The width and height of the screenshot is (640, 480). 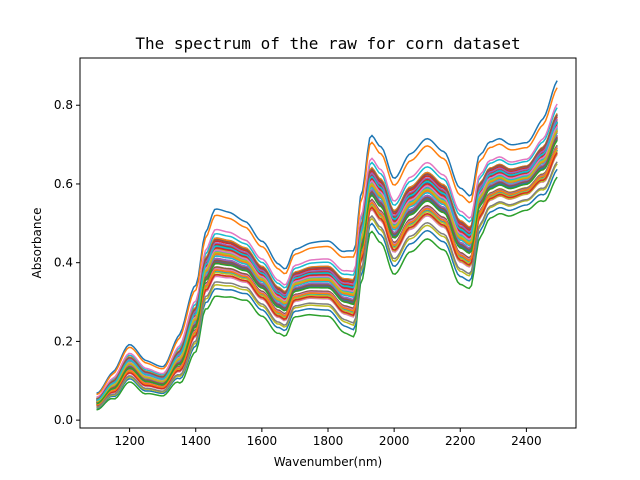 What do you see at coordinates (394, 441) in the screenshot?
I see `x-tick-label-2000: 2000` at bounding box center [394, 441].